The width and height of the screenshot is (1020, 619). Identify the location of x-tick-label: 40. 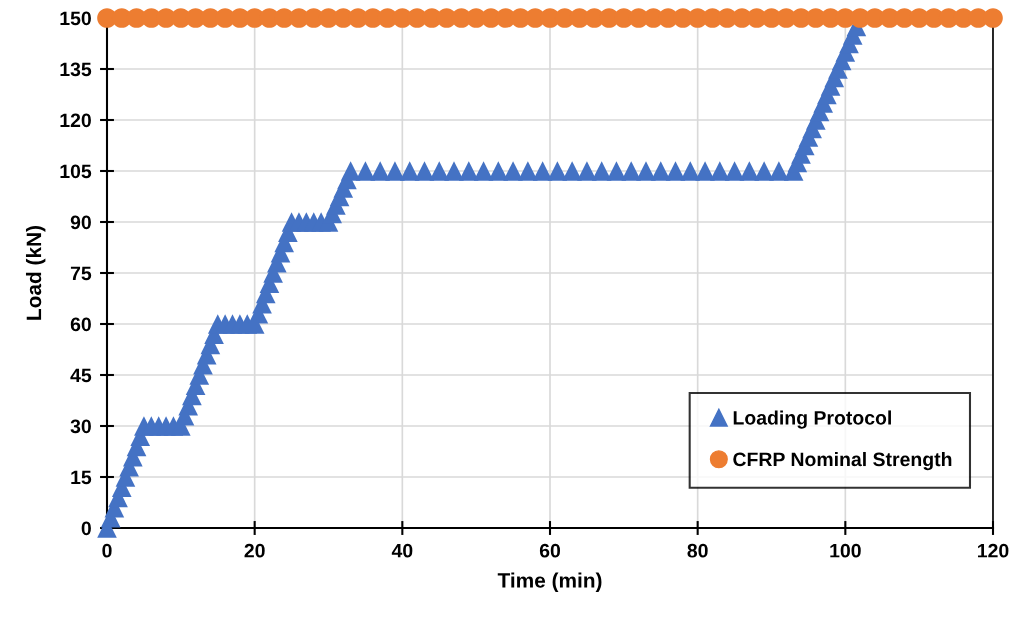
(402, 550).